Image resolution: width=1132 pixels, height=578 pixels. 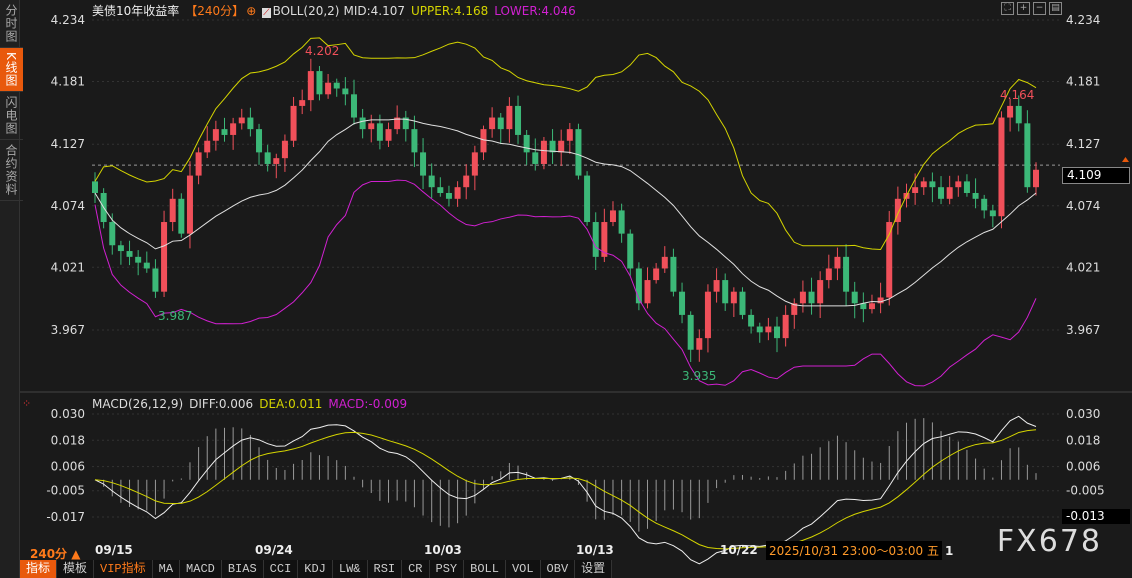 What do you see at coordinates (68, 20) in the screenshot?
I see `price-tick-left: 4.234` at bounding box center [68, 20].